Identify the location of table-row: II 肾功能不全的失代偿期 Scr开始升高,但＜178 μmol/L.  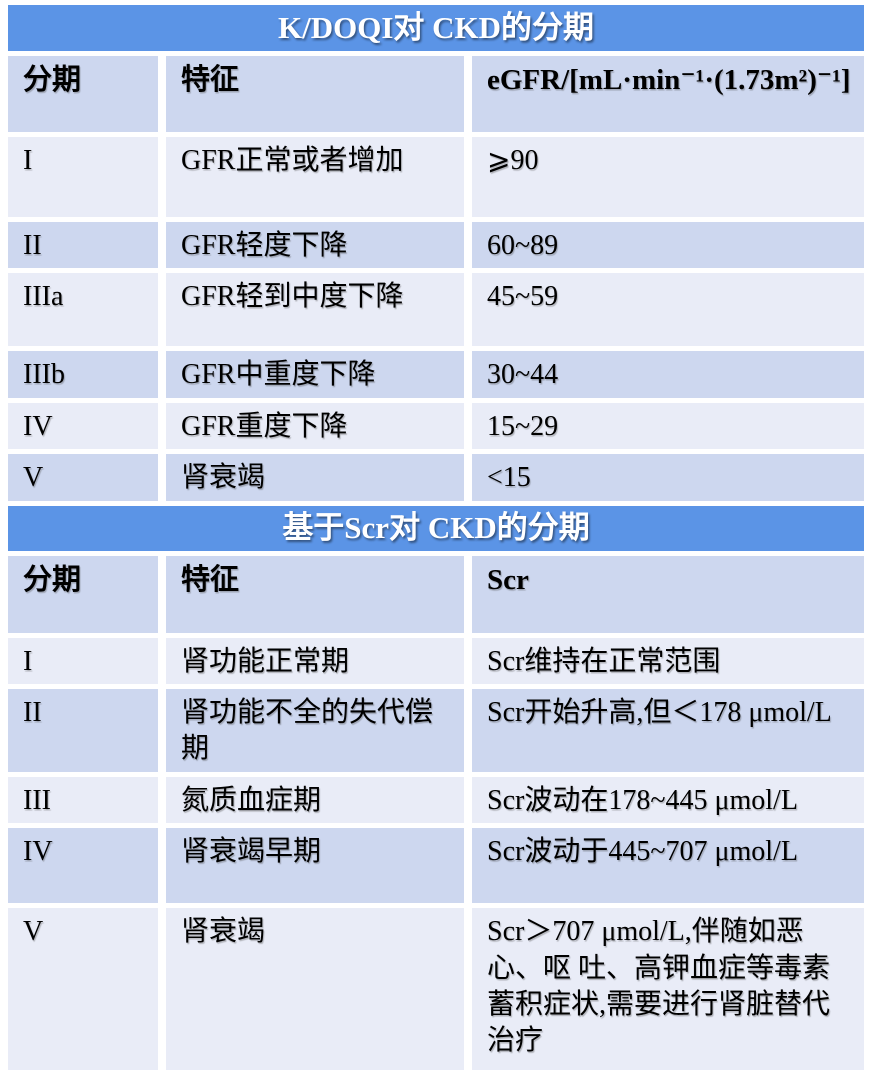
(436, 730).